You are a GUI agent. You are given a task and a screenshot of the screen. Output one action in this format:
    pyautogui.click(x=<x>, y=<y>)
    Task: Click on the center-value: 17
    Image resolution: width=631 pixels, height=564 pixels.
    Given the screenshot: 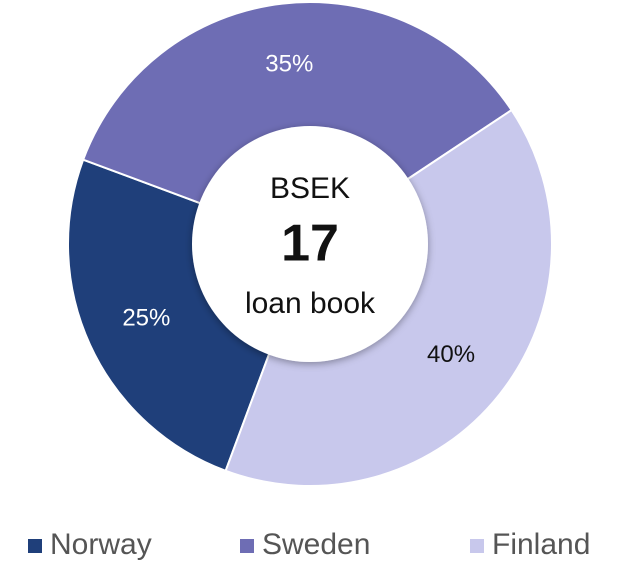 What is the action you would take?
    pyautogui.click(x=310, y=244)
    